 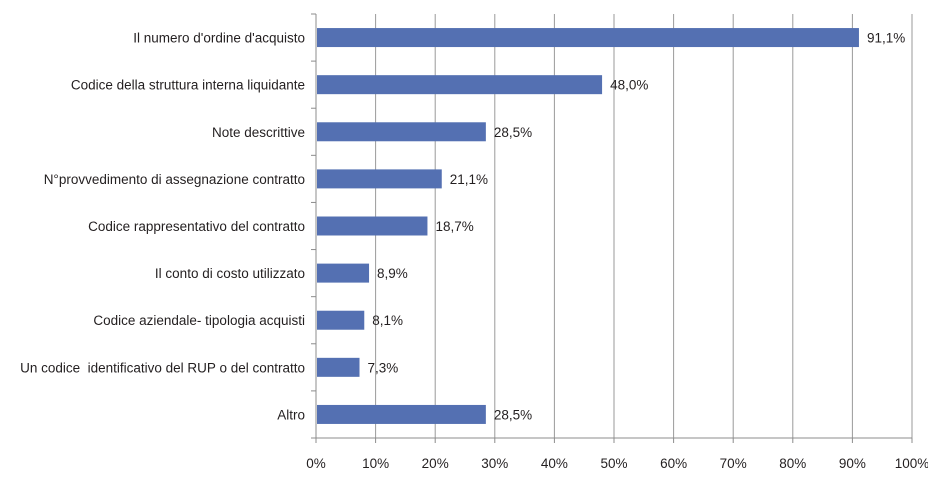 What do you see at coordinates (886, 38) in the screenshot?
I see `data-label: 91,1%` at bounding box center [886, 38].